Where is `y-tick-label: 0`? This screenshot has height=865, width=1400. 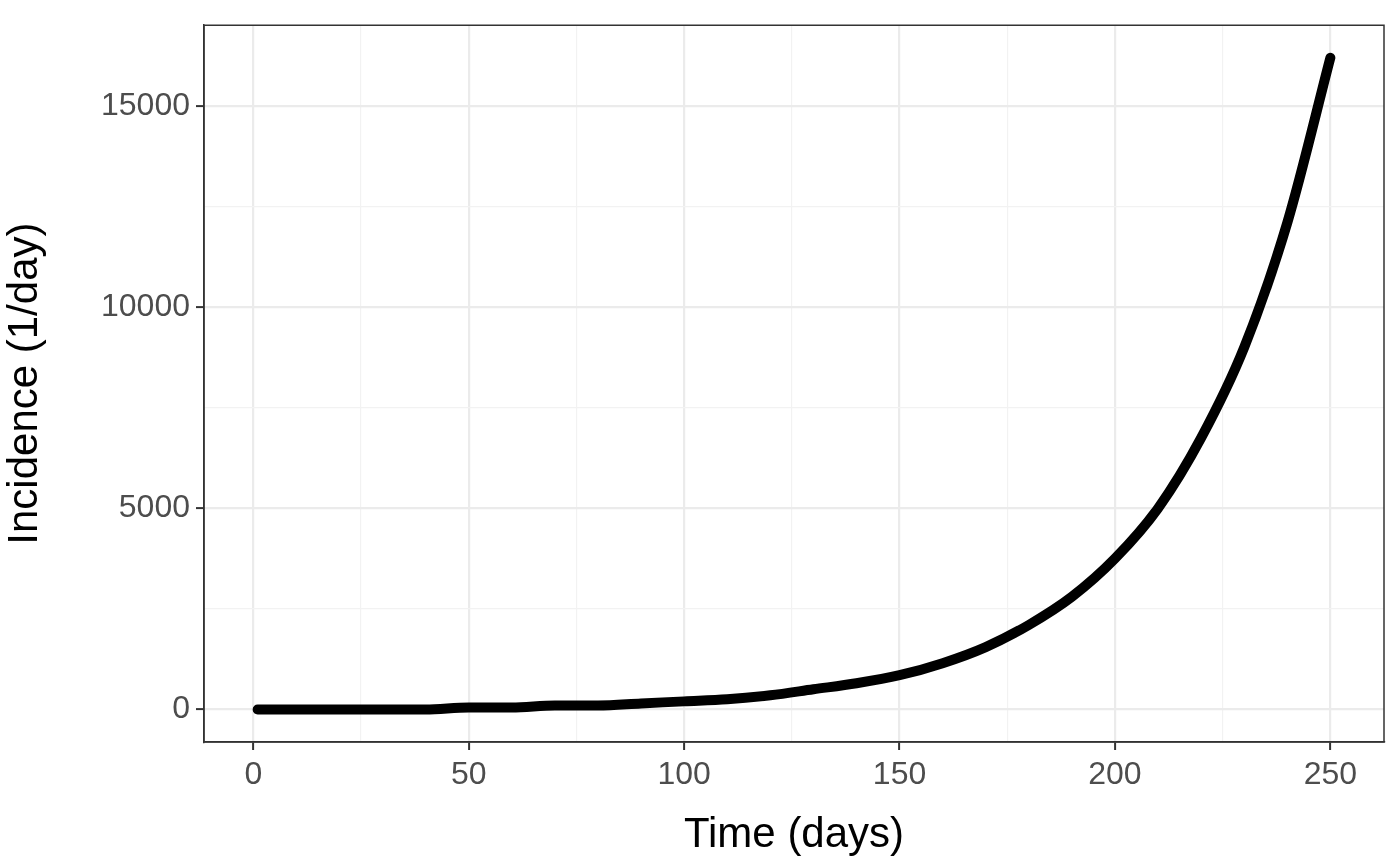
y-tick-label: 0 is located at coordinates (181, 707).